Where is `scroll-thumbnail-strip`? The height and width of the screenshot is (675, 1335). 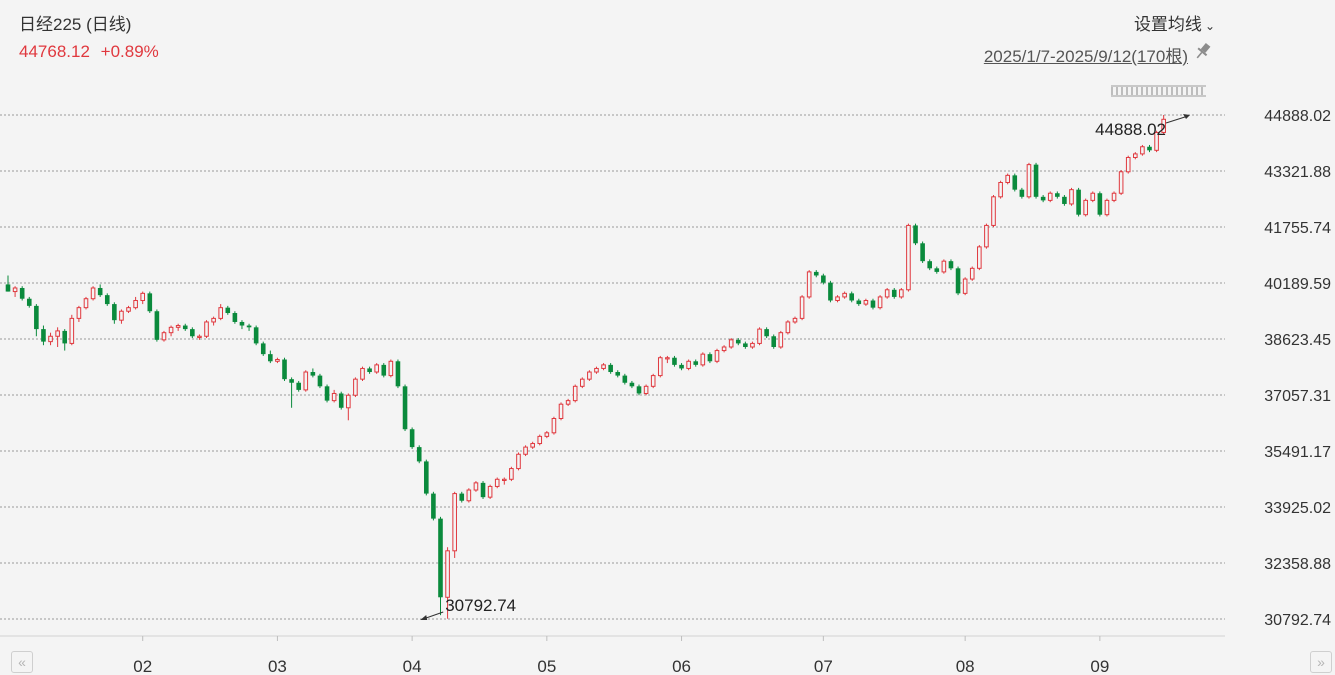 scroll-thumbnail-strip is located at coordinates (1158, 91).